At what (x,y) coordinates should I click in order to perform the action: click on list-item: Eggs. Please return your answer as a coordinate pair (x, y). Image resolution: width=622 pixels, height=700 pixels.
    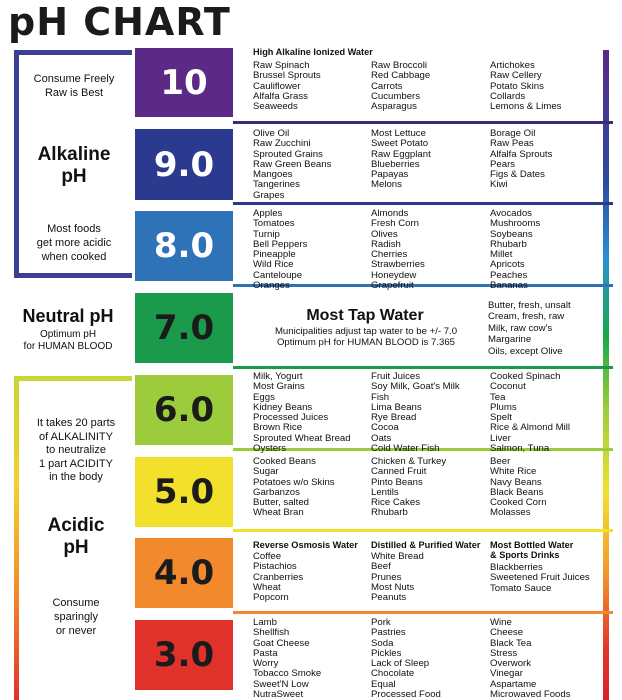
    Looking at the image, I should click on (264, 397).